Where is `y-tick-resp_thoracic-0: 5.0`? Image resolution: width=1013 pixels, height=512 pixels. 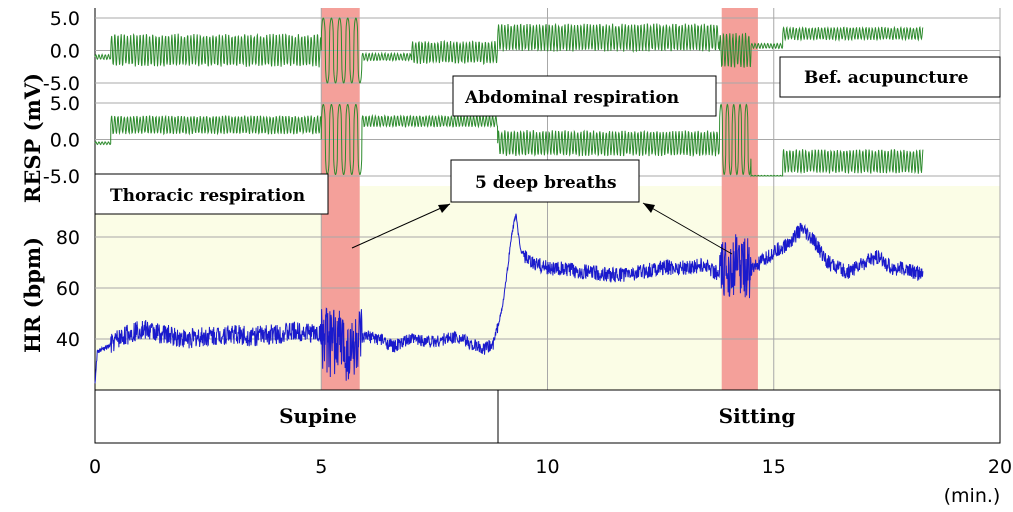
y-tick-resp_thoracic-0: 5.0 is located at coordinates (65, 19).